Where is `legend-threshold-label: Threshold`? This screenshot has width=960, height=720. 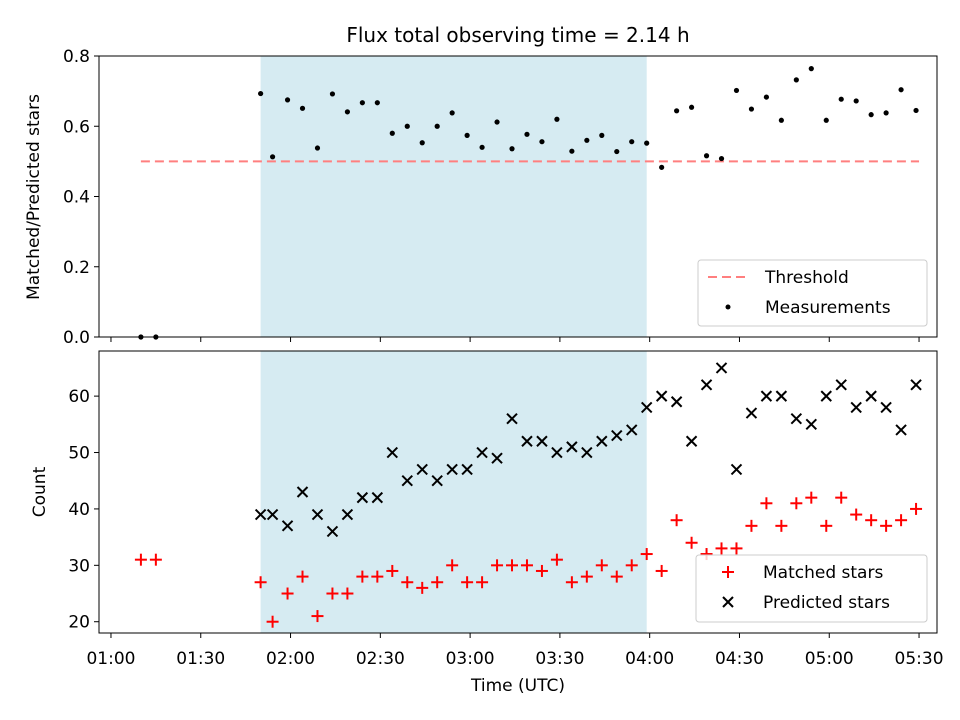
legend-threshold-label: Threshold is located at coordinates (806, 278).